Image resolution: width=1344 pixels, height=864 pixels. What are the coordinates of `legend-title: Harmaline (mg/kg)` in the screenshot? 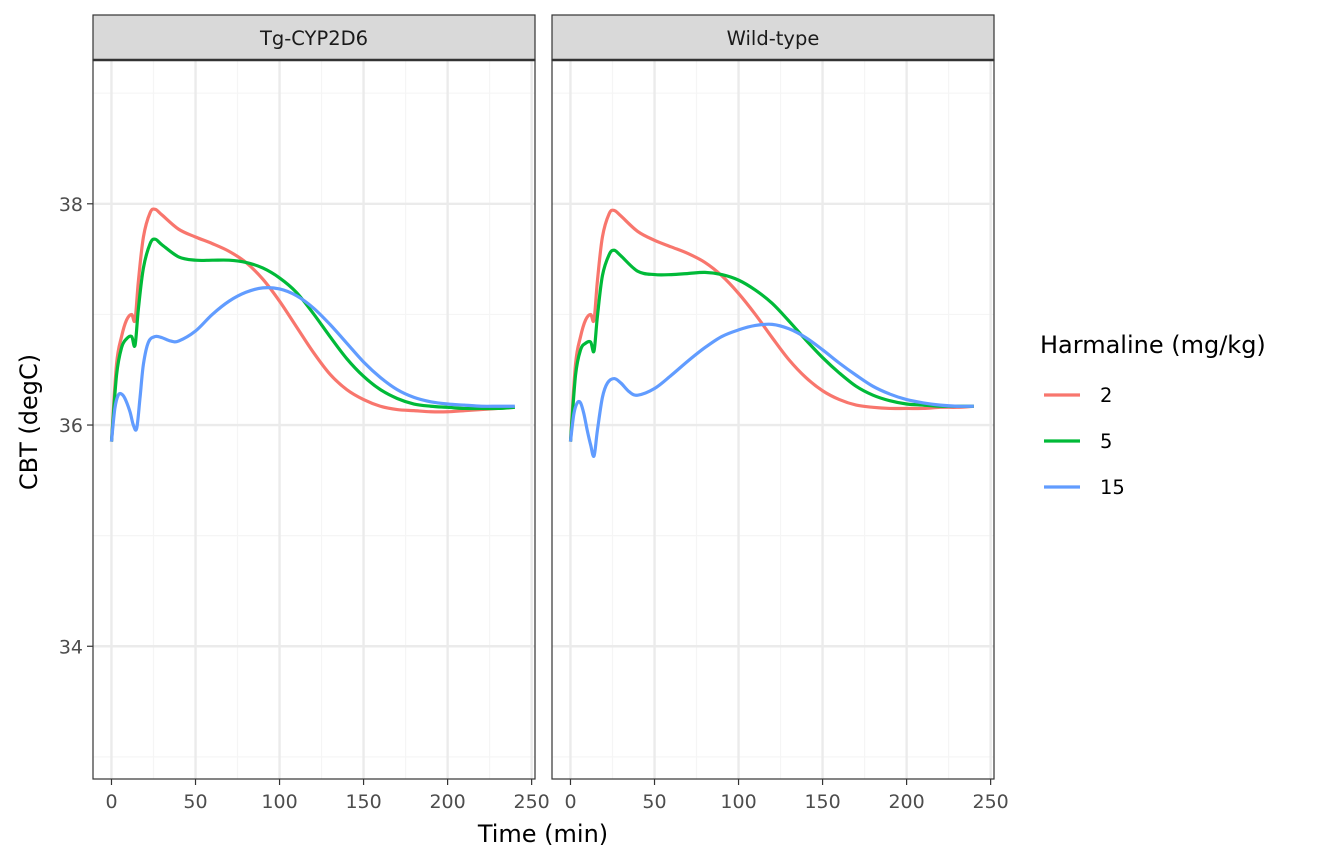 It's located at (1153, 345).